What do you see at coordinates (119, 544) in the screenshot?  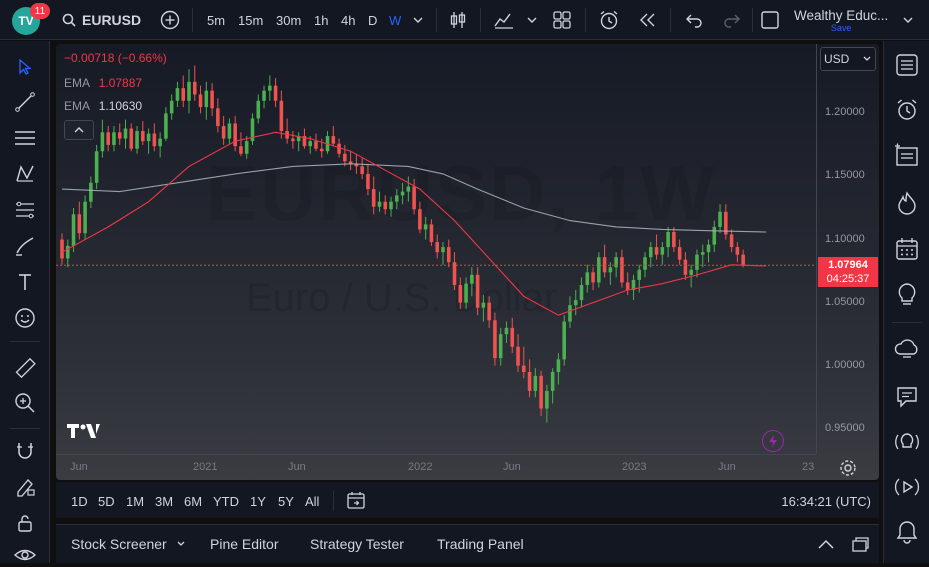 I see `tab-stock-screener: Stock Screener` at bounding box center [119, 544].